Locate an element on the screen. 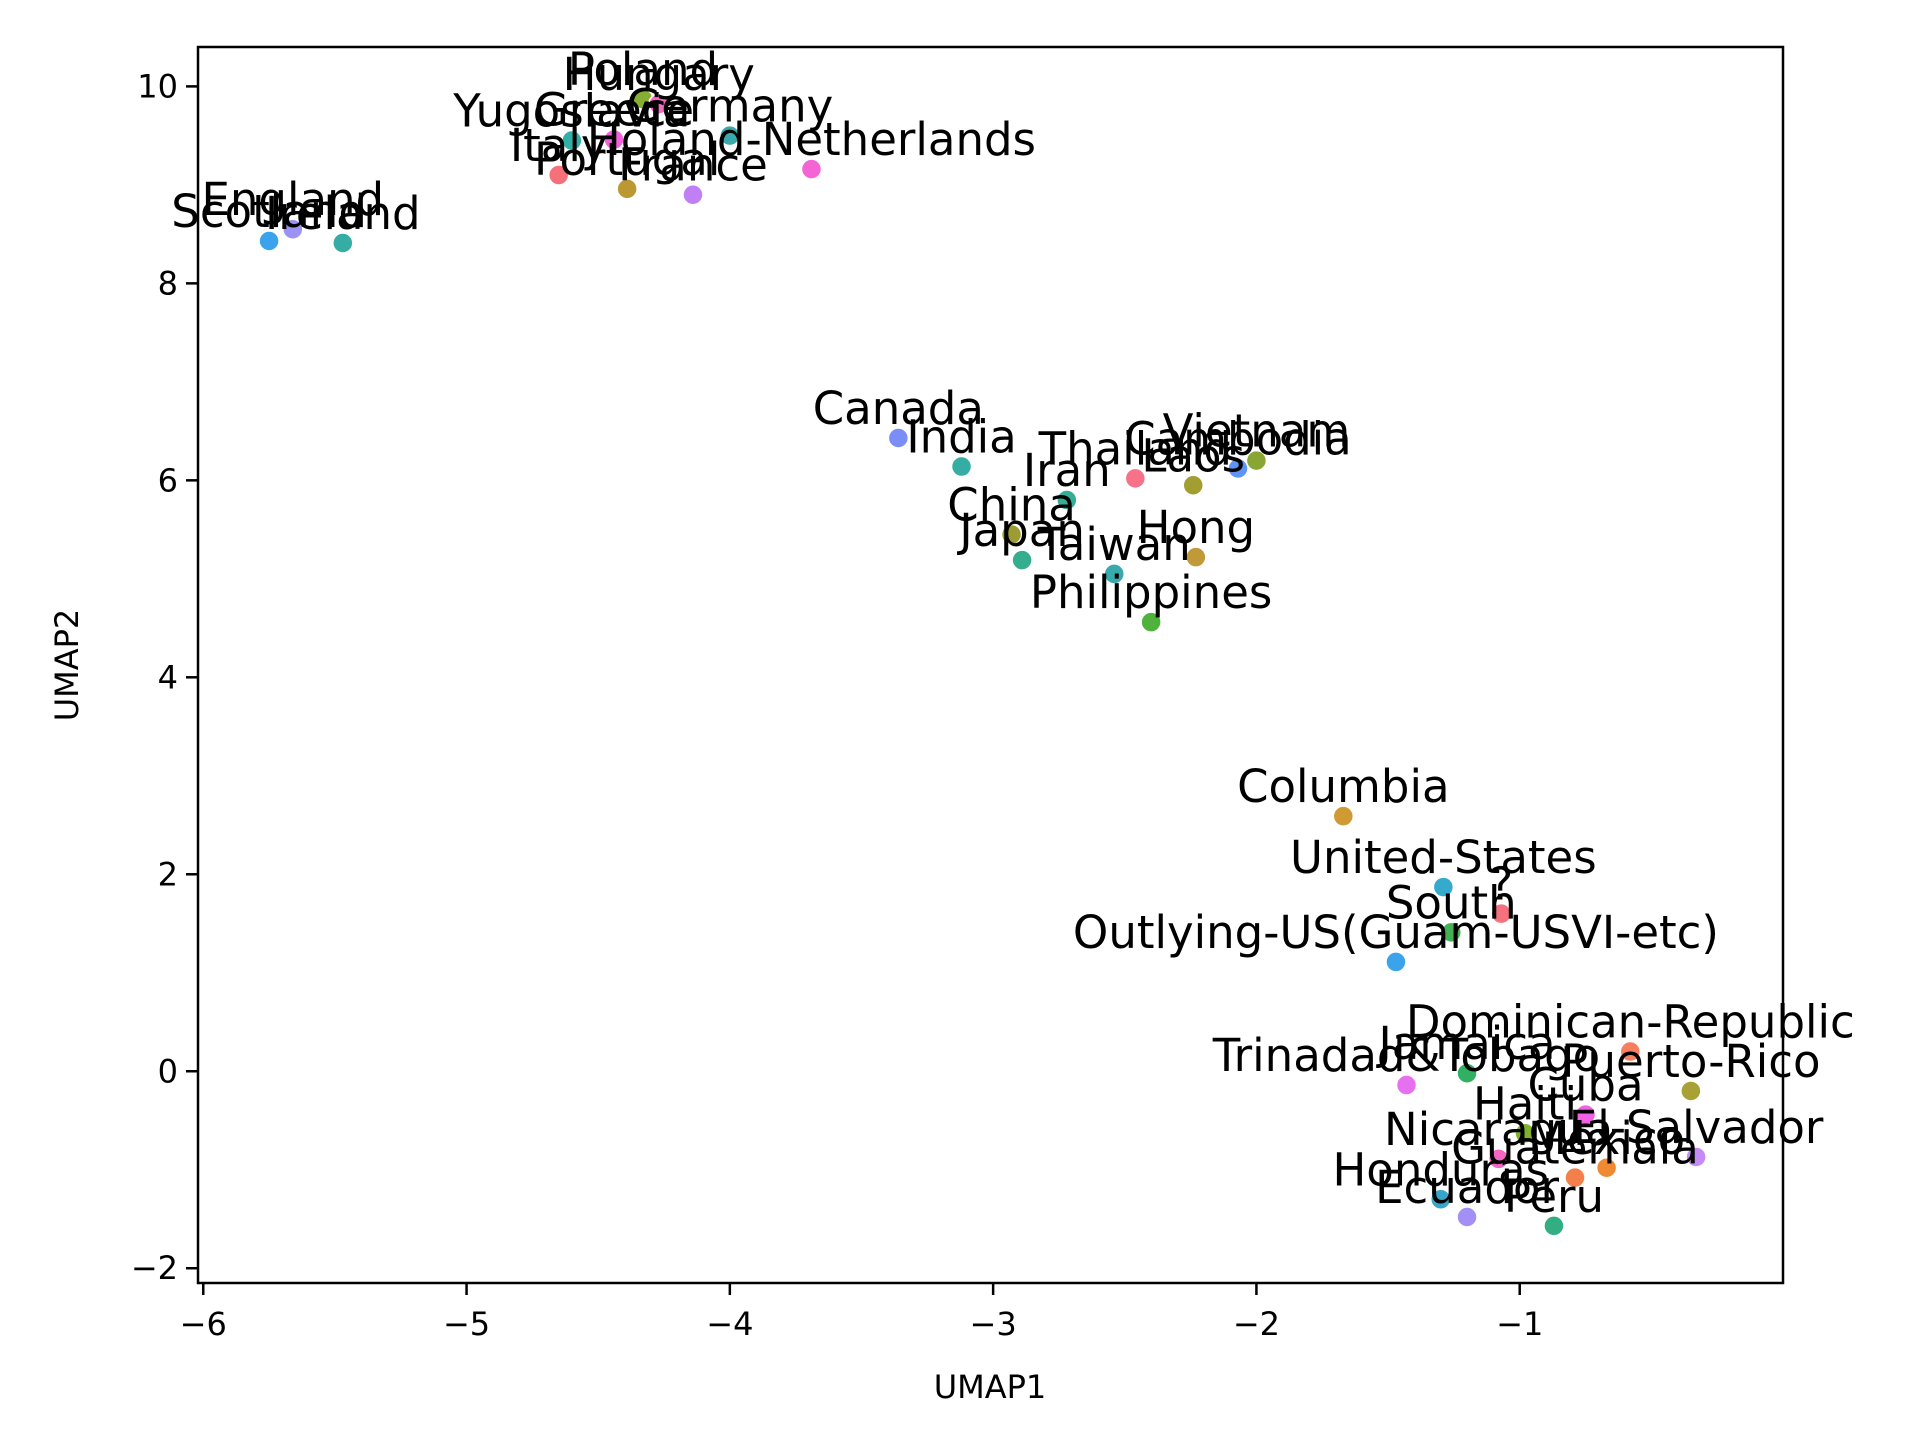 The height and width of the screenshot is (1440, 1920). point-label: United-States is located at coordinates (1443, 857).